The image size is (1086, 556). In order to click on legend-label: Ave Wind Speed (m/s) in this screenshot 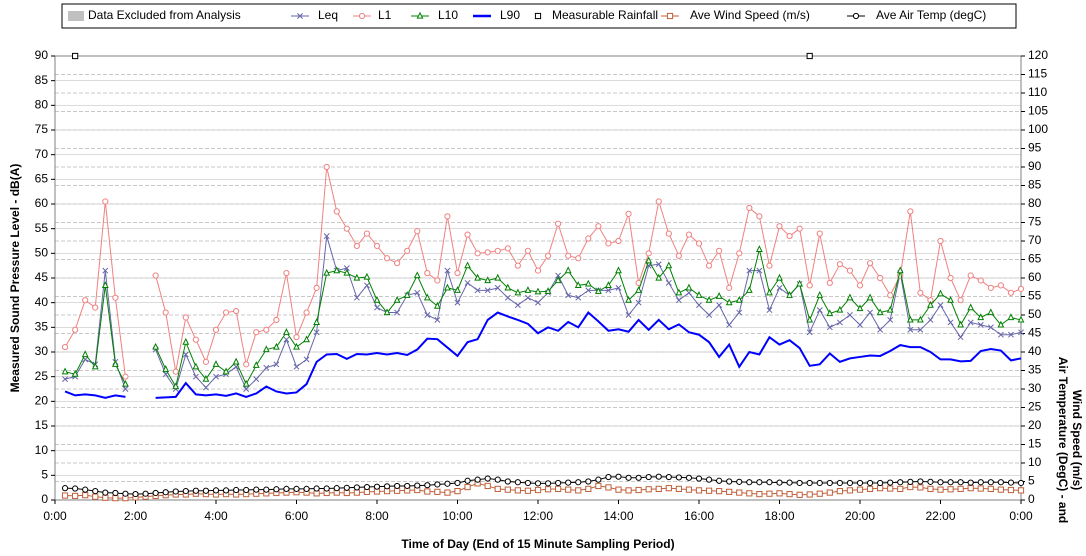, I will do `click(750, 15)`.